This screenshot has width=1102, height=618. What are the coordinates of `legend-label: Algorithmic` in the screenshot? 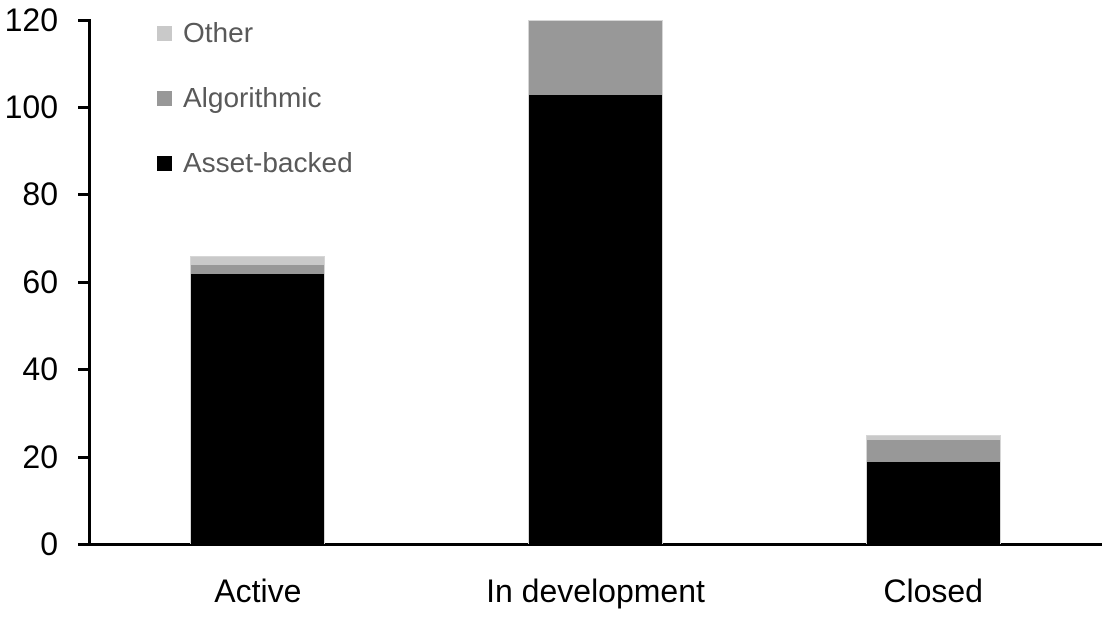 It's located at (252, 97).